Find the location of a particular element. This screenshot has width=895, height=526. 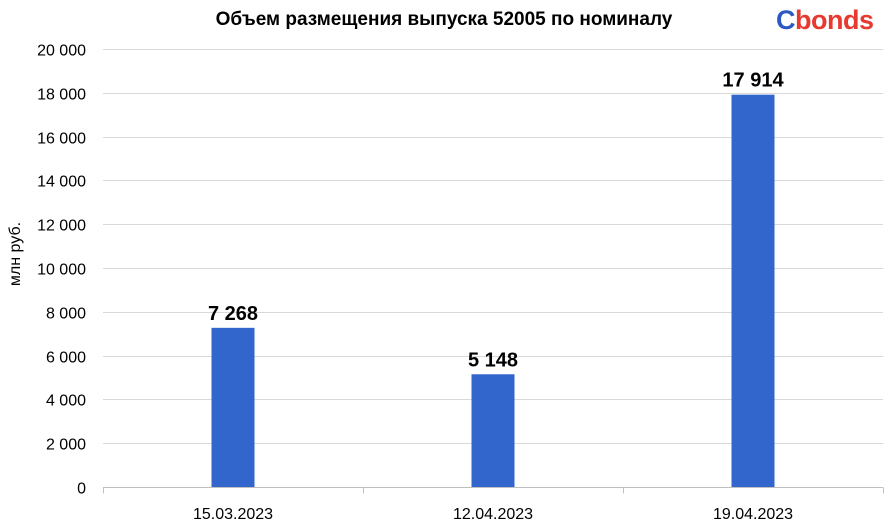

y-tick-label: 16 000 is located at coordinates (61, 139).